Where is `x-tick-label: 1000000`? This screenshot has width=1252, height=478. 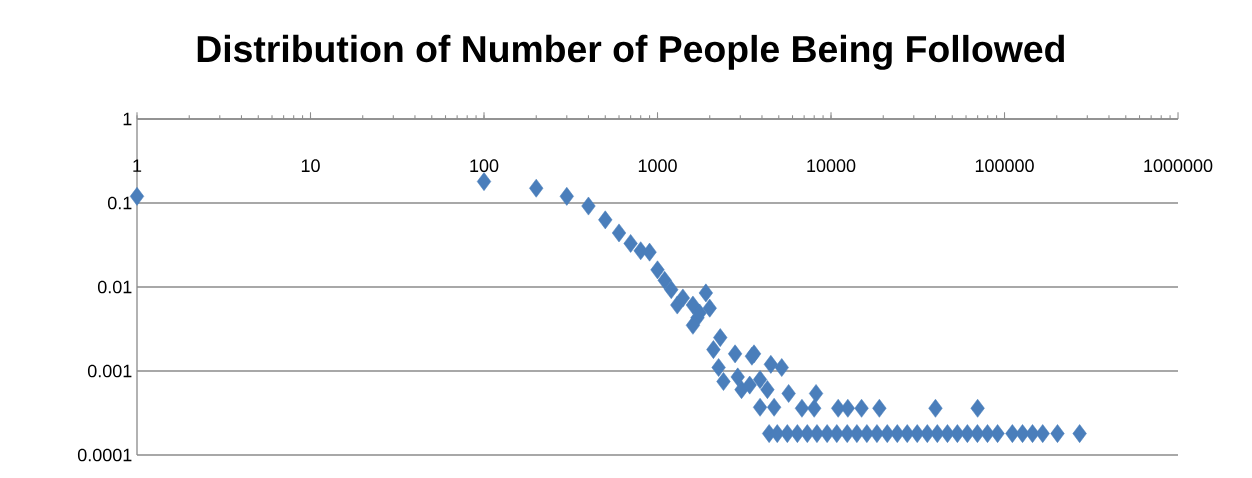
x-tick-label: 1000000 is located at coordinates (1178, 166).